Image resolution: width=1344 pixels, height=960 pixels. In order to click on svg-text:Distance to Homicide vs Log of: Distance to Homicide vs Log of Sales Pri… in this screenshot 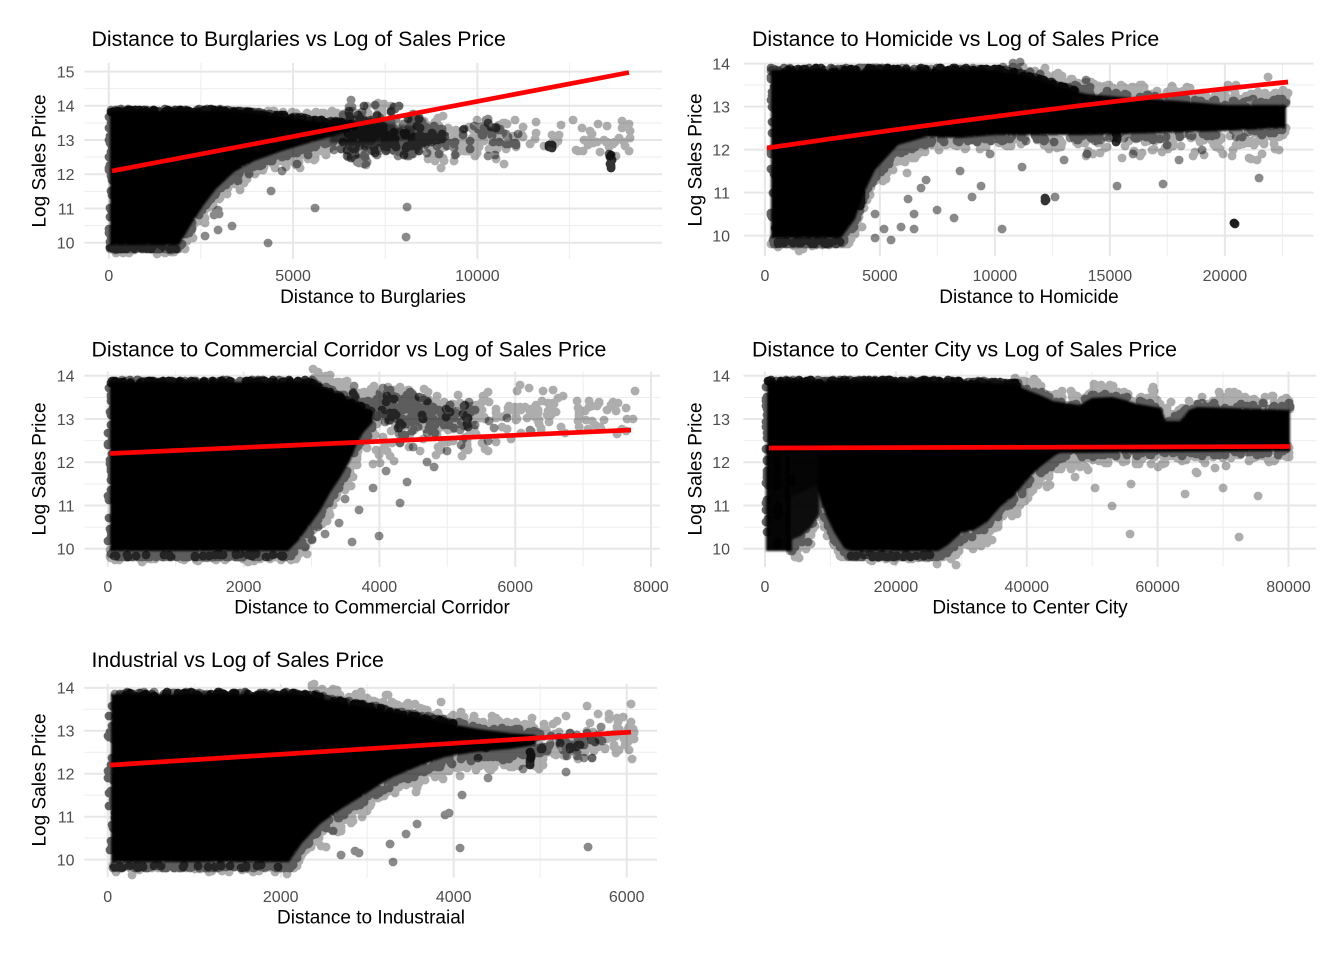, I will do `click(955, 39)`.